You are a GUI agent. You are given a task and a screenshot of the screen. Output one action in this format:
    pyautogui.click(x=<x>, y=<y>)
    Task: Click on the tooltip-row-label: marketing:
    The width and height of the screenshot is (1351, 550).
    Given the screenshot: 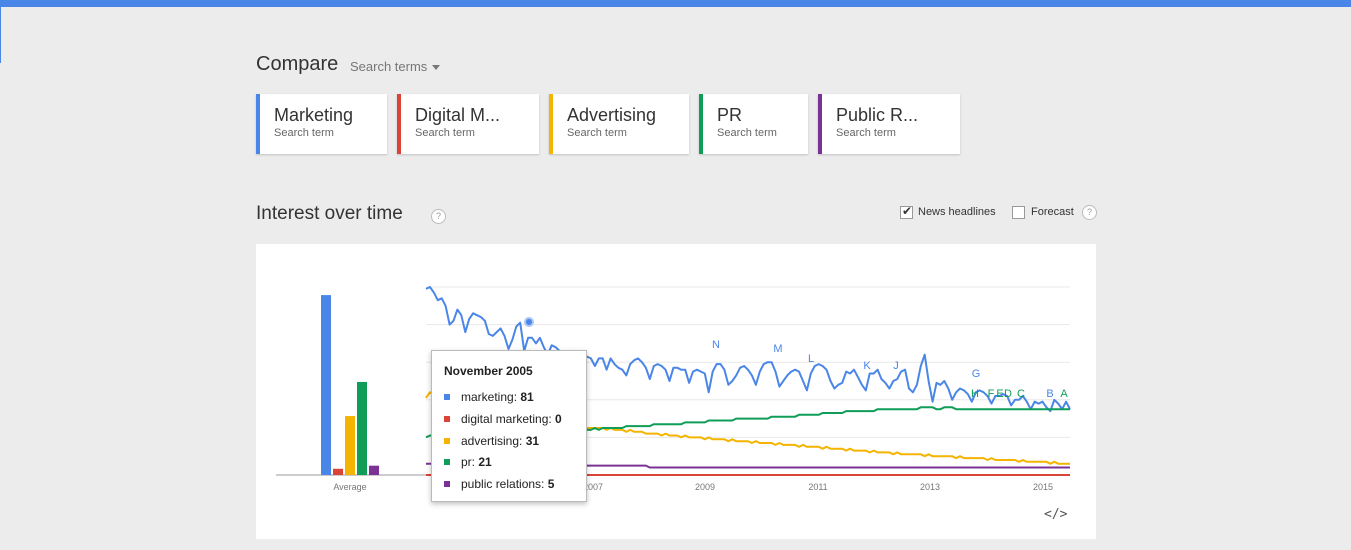 What is the action you would take?
    pyautogui.click(x=491, y=397)
    